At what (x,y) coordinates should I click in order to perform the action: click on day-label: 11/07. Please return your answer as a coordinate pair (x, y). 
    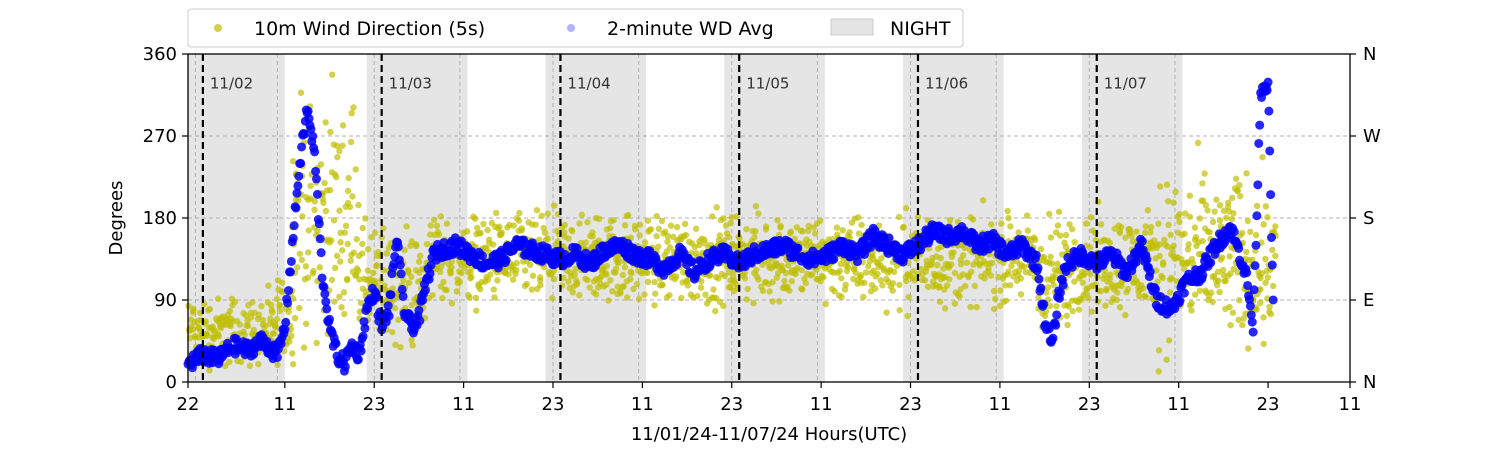
    Looking at the image, I should click on (1125, 84).